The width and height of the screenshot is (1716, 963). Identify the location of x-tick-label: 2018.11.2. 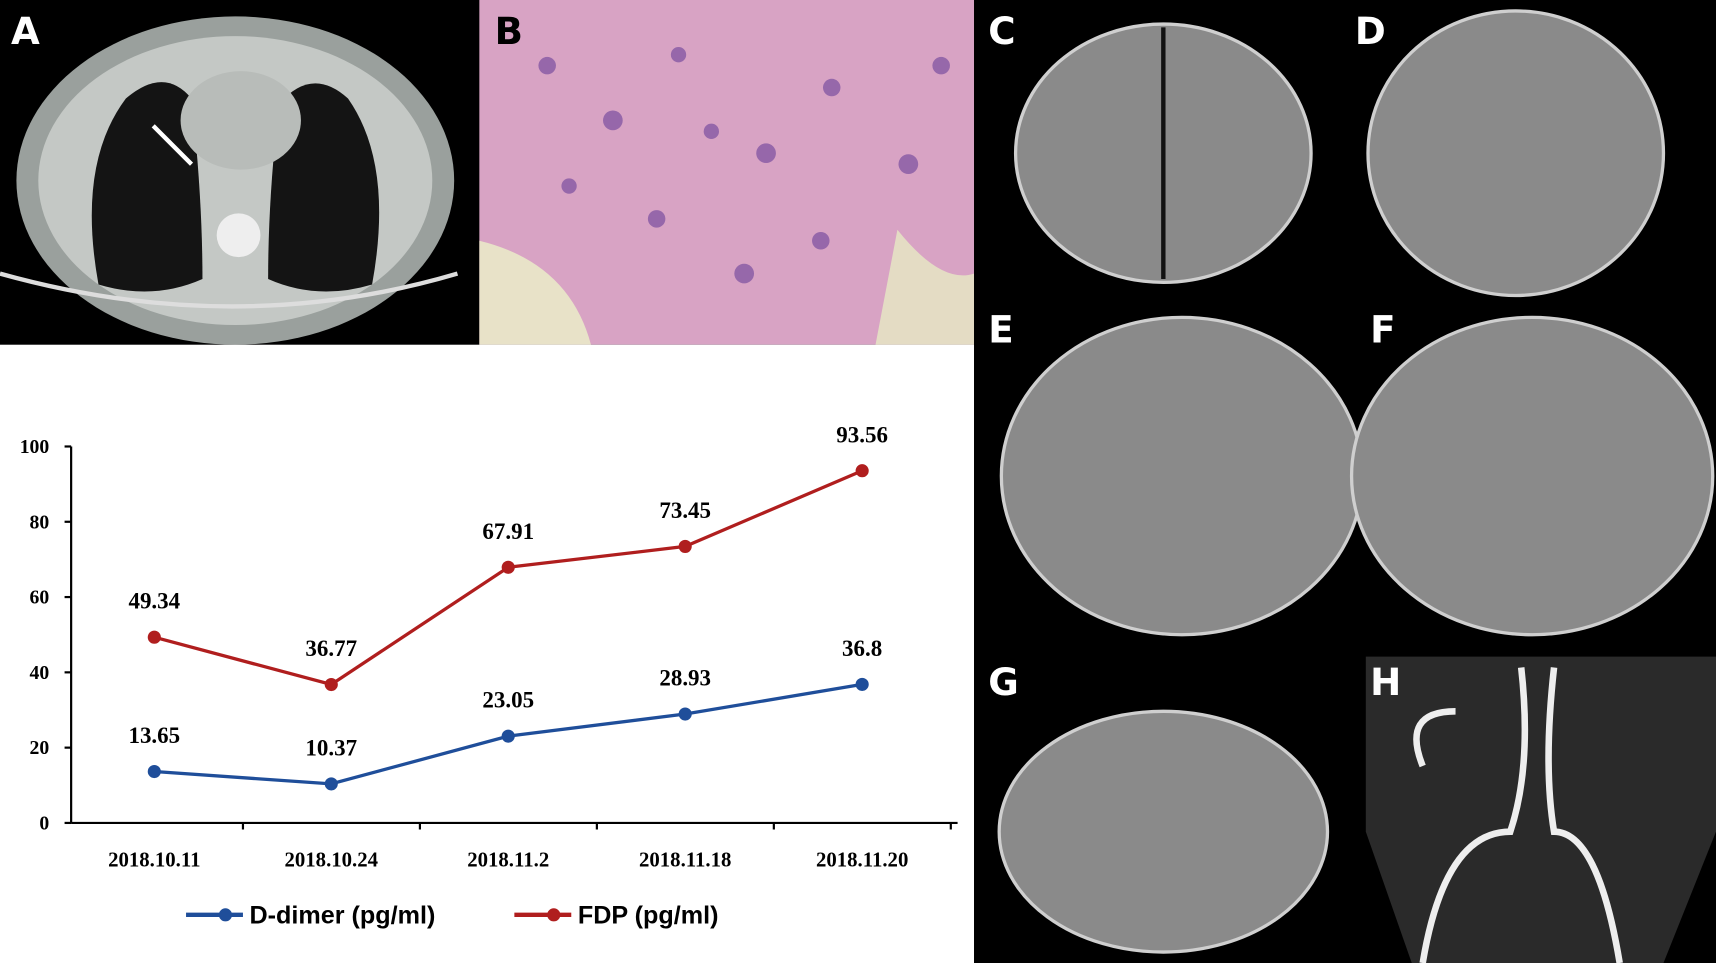
(508, 860).